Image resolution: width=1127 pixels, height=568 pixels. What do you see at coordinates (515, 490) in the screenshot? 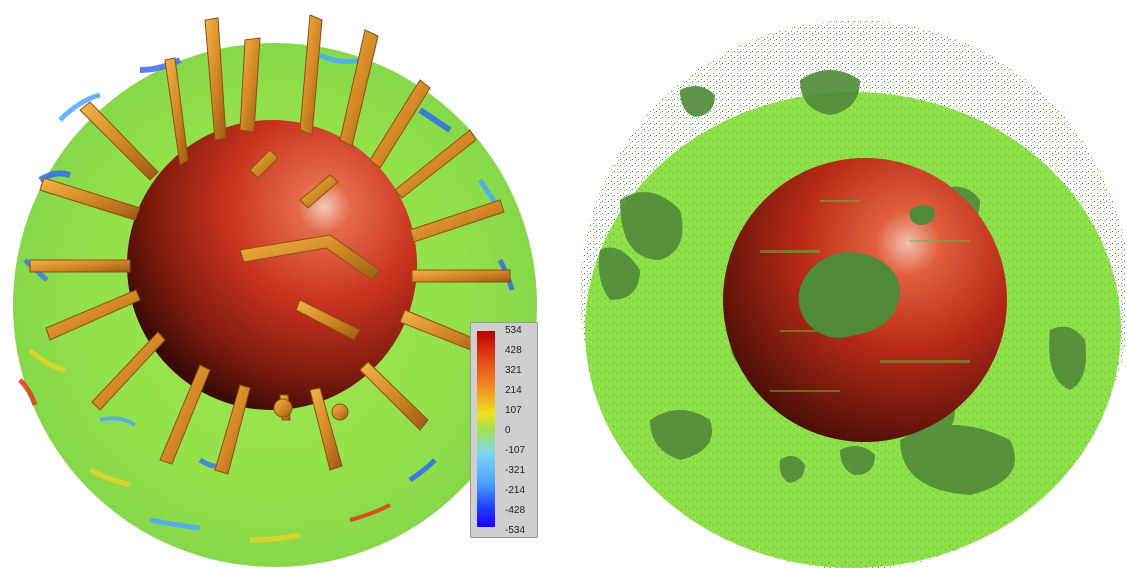
I see `colorbar-label-9: -214` at bounding box center [515, 490].